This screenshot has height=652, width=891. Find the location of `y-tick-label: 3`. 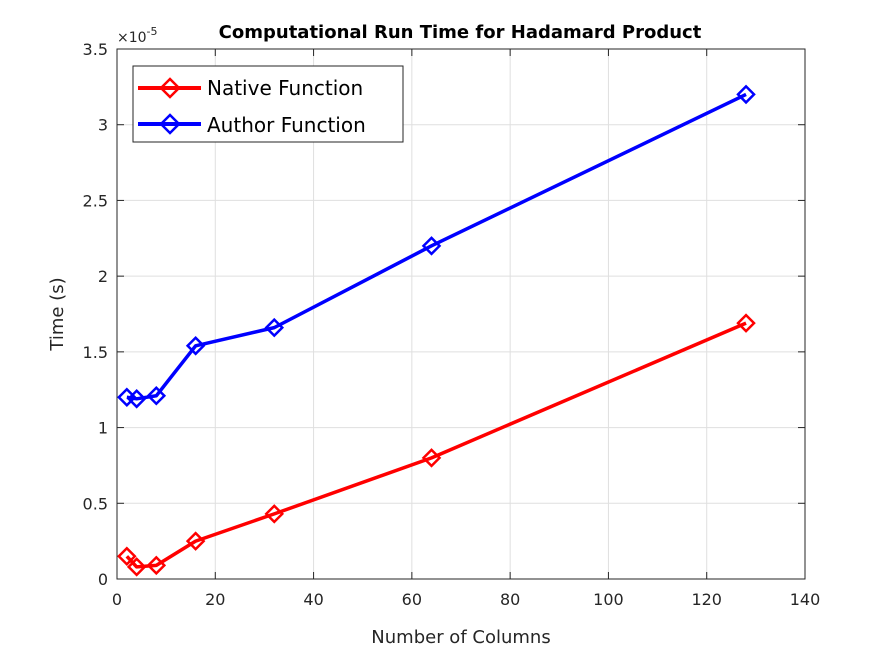

y-tick-label: 3 is located at coordinates (103, 125).